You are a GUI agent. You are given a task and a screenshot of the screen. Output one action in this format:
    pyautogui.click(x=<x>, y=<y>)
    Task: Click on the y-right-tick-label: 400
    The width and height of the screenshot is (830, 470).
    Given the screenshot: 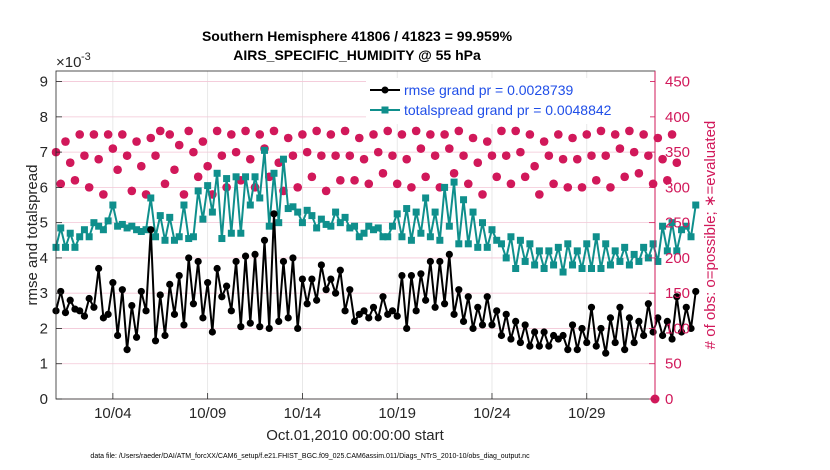 What is the action you would take?
    pyautogui.click(x=677, y=117)
    